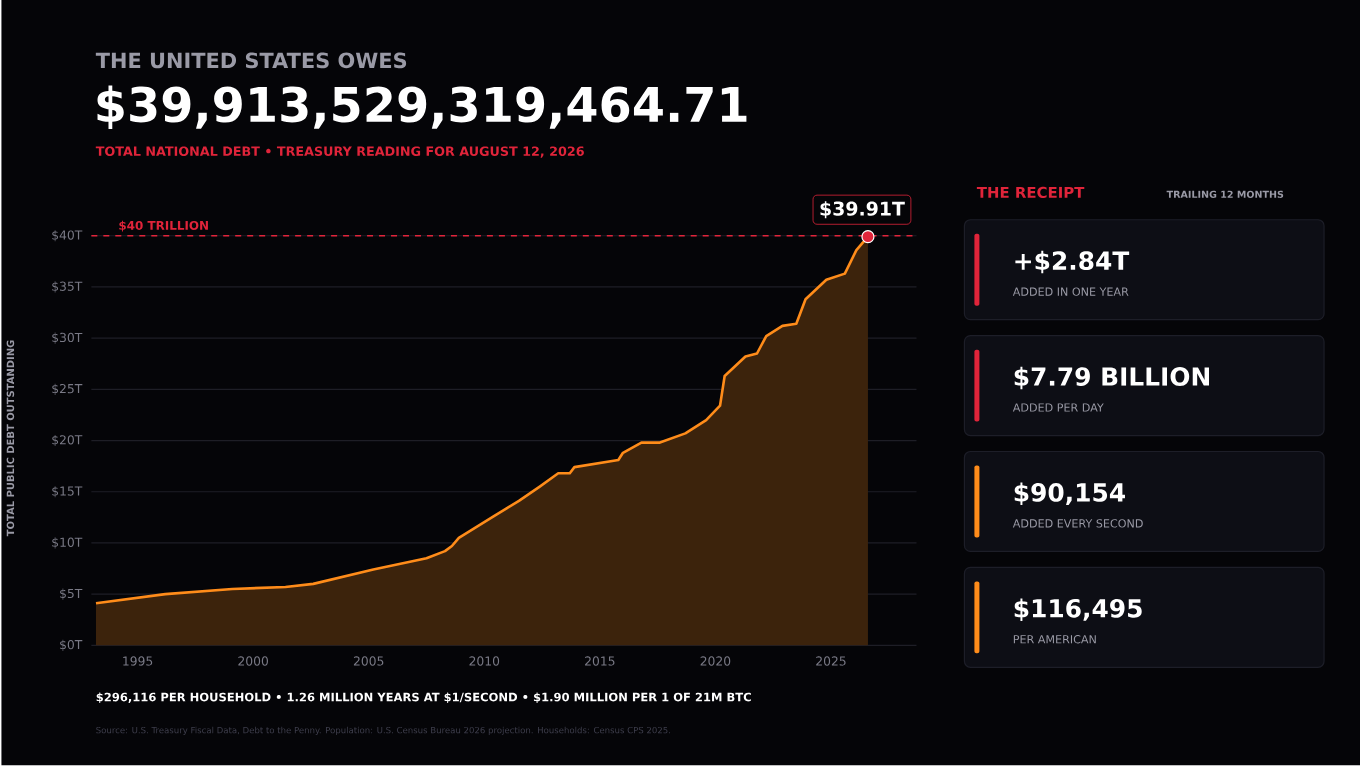  Describe the element at coordinates (251, 60) in the screenshot. I see `chart-title: THE UNITED STATES OWES` at that location.